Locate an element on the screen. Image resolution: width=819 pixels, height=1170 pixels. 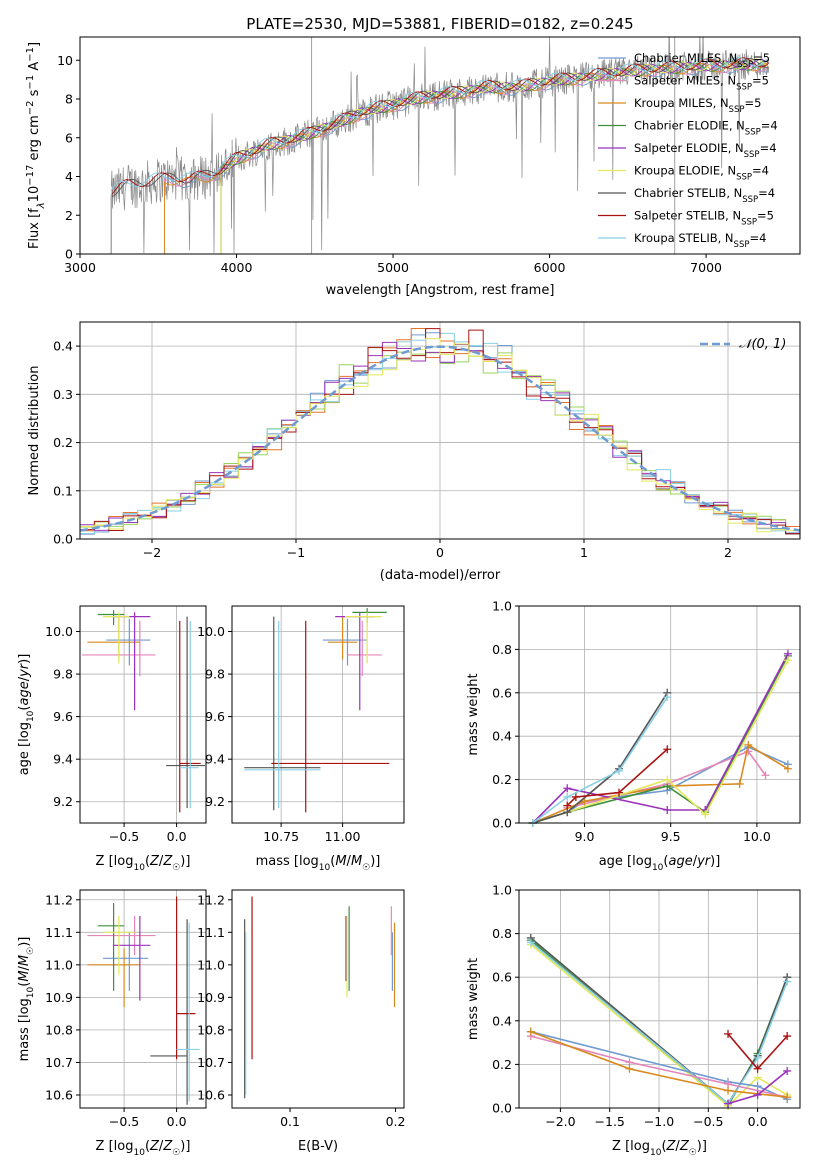
y-tick-label: 2 is located at coordinates (69, 215).